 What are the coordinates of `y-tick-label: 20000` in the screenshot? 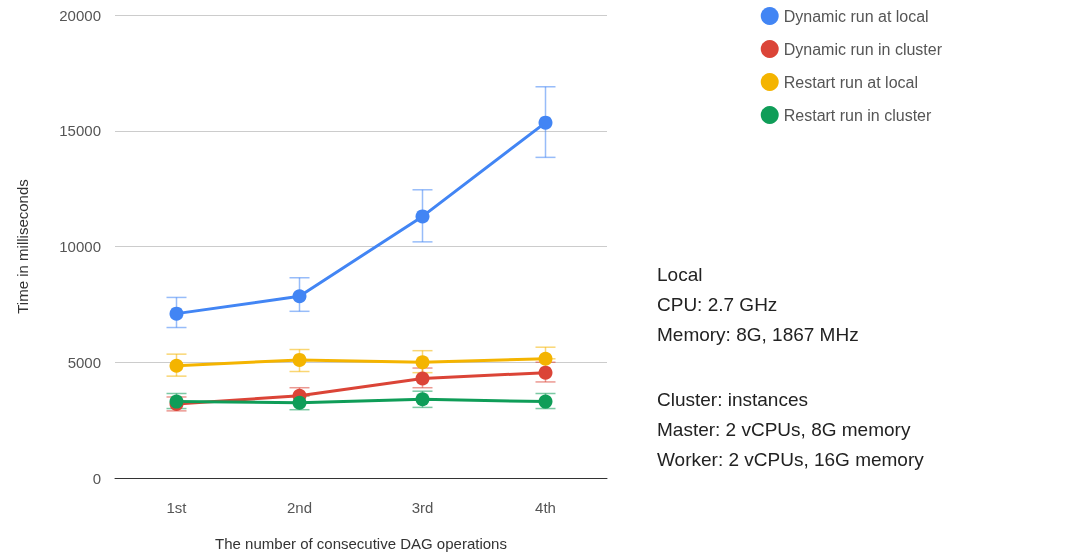 It's located at (80, 15).